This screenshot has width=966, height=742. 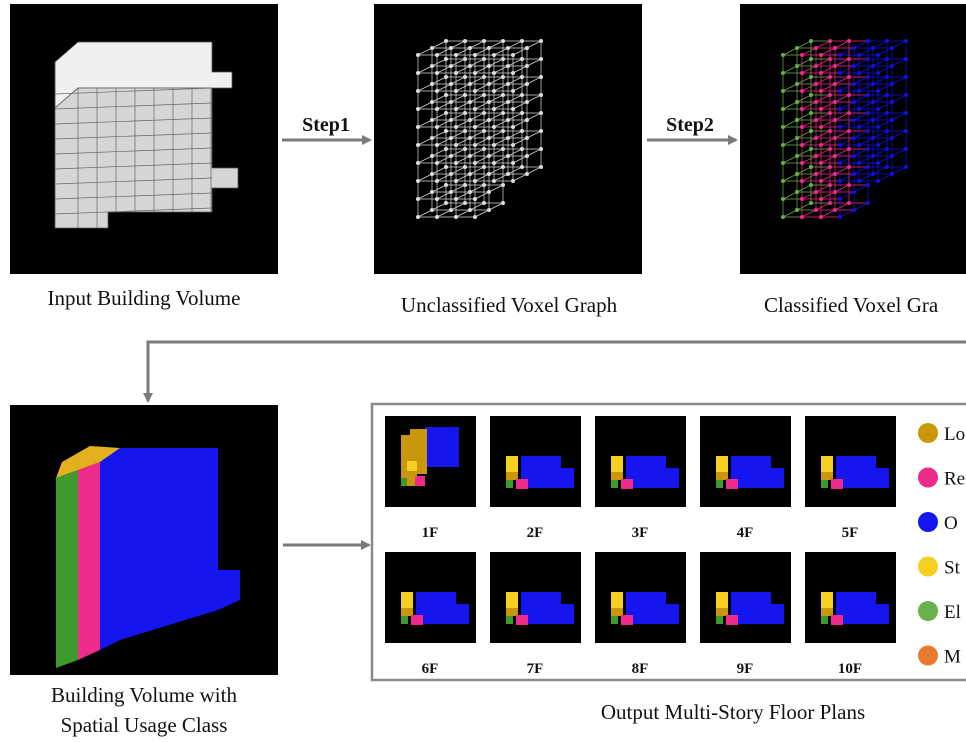 I want to click on floor-label: 4F, so click(x=745, y=533).